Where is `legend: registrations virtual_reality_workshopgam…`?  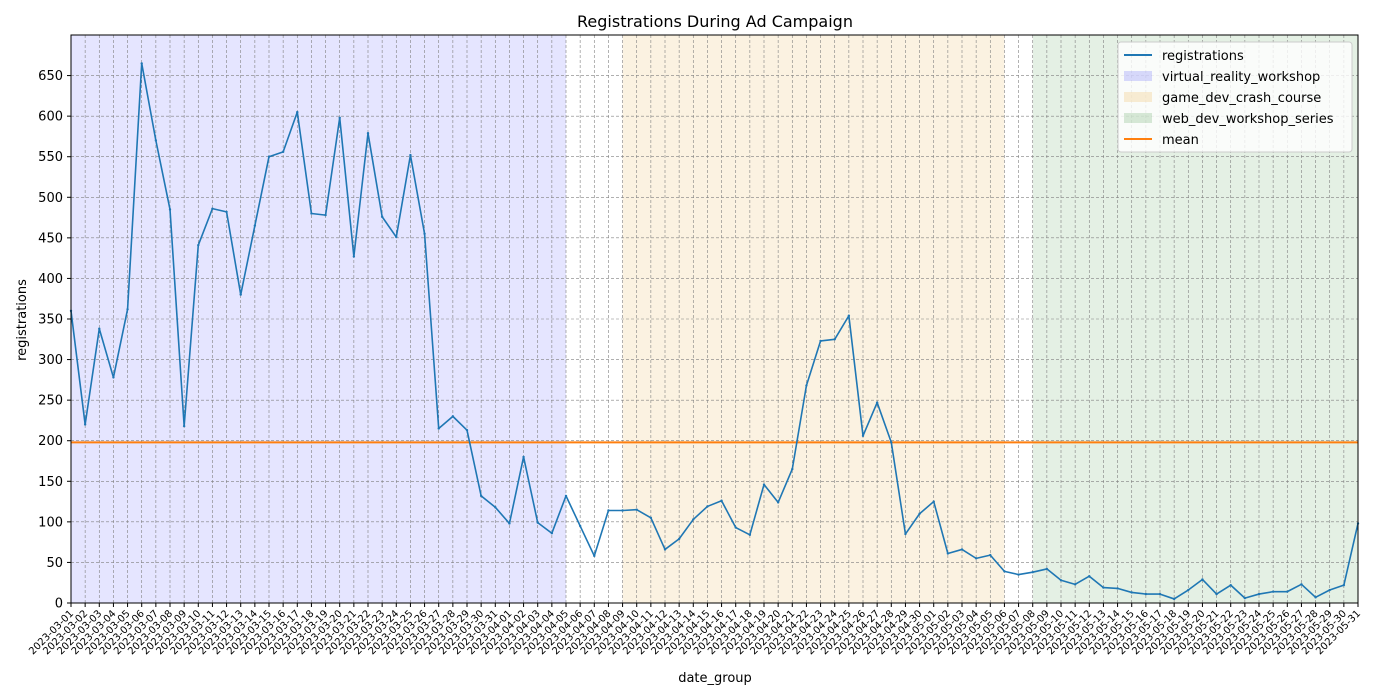
legend: registrations virtual_reality_workshopgam… is located at coordinates (1235, 97).